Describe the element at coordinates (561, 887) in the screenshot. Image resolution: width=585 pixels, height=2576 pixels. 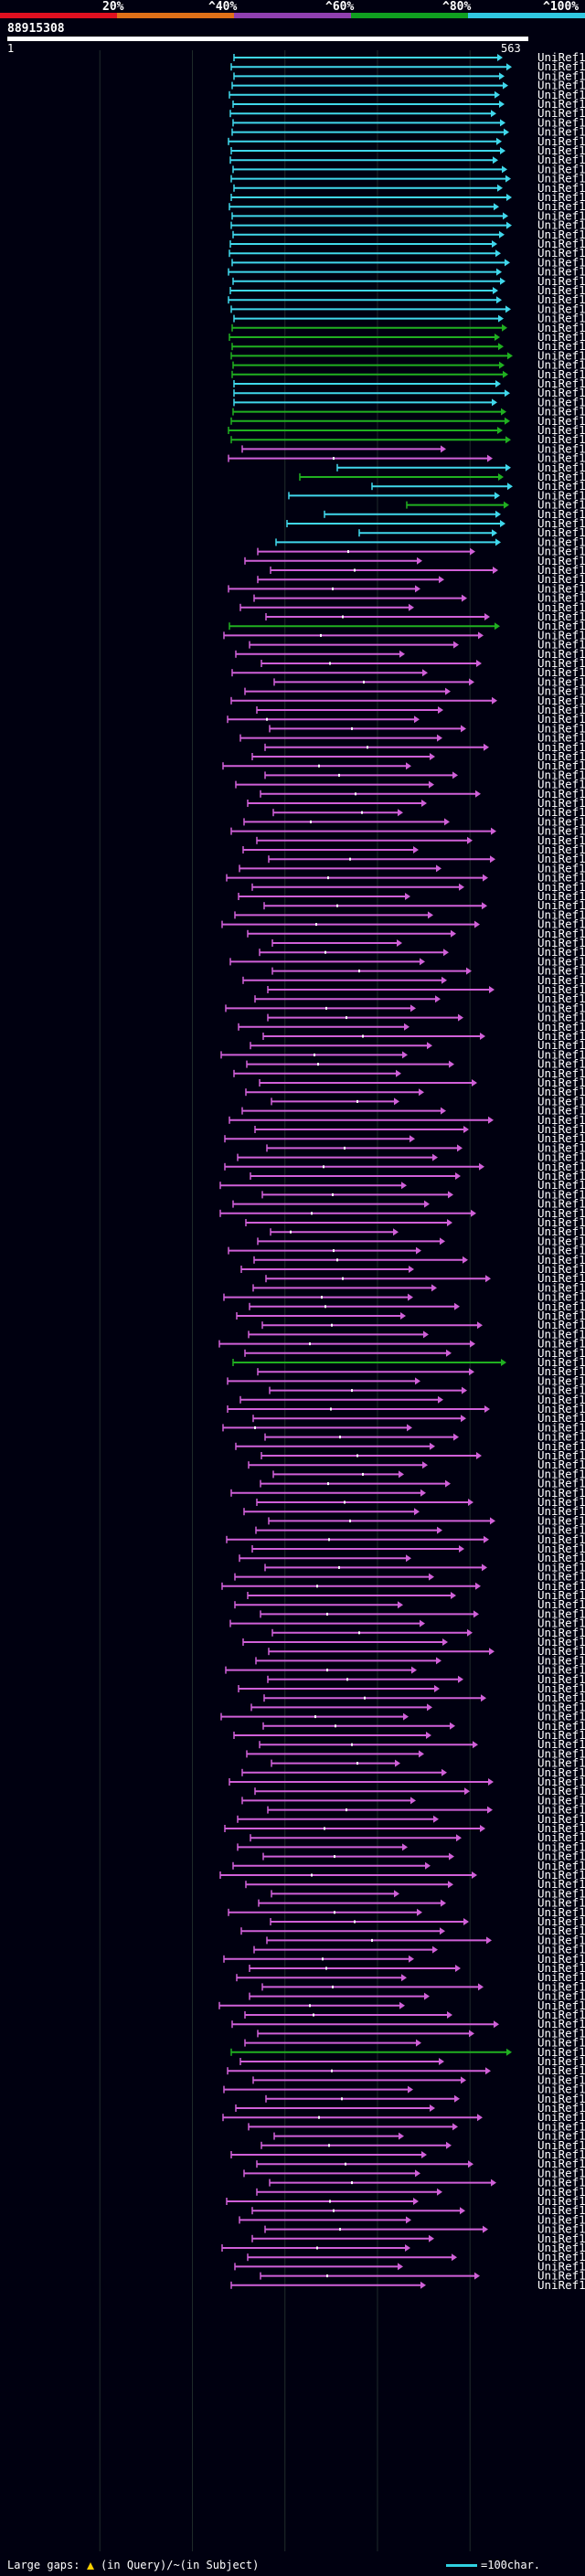
I see `hit-label: UniRef100_A6QQ49` at that location.